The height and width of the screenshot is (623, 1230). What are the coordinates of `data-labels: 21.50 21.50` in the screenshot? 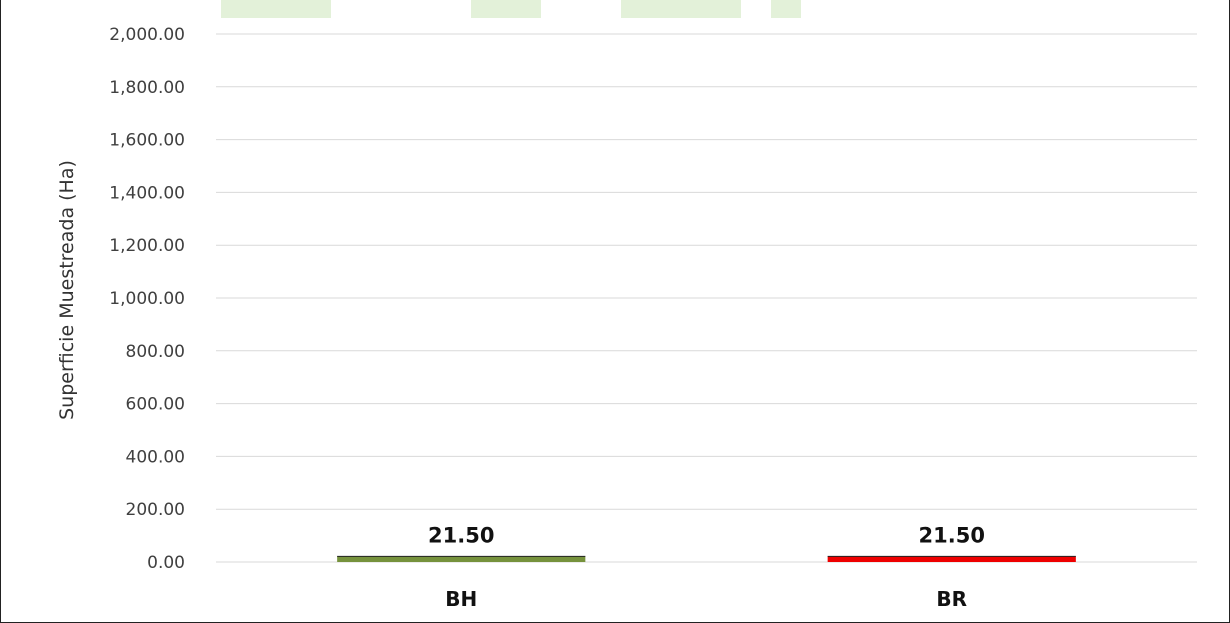 It's located at (706, 535).